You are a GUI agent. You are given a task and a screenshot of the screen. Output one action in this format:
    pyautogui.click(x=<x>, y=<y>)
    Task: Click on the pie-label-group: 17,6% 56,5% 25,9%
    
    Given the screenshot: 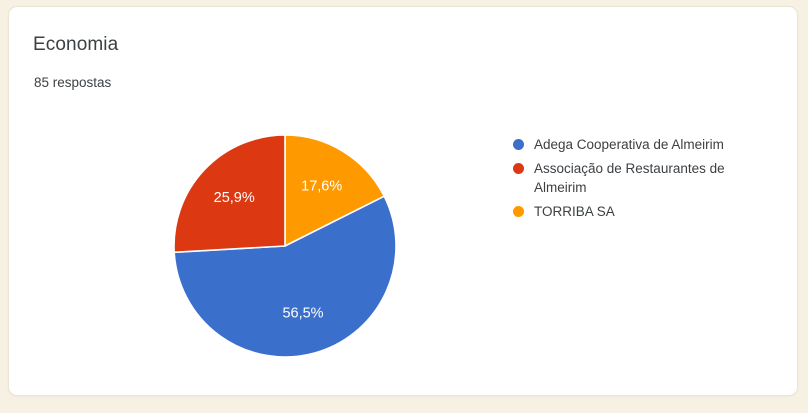 What is the action you would take?
    pyautogui.click(x=278, y=249)
    